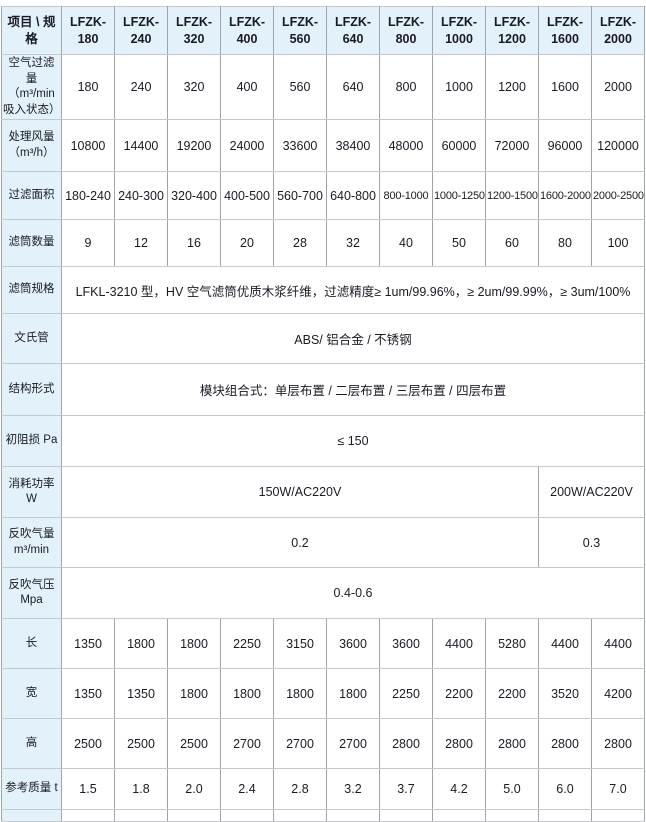 Image resolution: width=646 pixels, height=822 pixels. I want to click on spec-cell: 1200, so click(512, 87).